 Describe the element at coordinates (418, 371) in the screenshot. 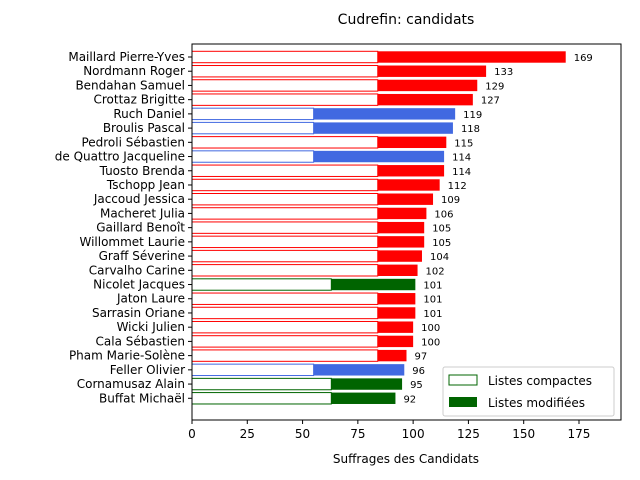

I see `bar-value-label: 96` at that location.